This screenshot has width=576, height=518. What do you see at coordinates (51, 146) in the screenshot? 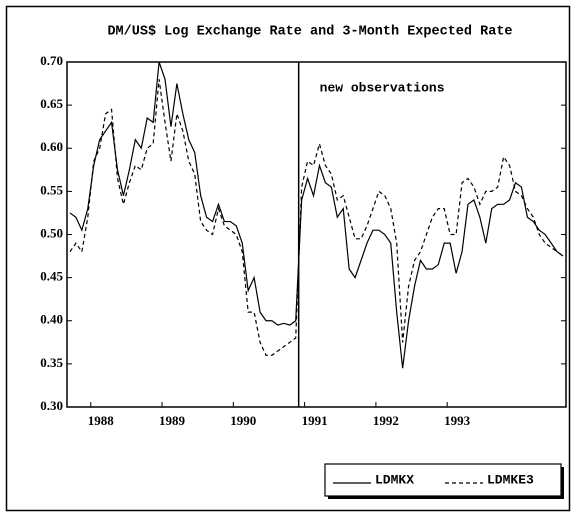
I see `y-tick-label: 0.60` at bounding box center [51, 146].